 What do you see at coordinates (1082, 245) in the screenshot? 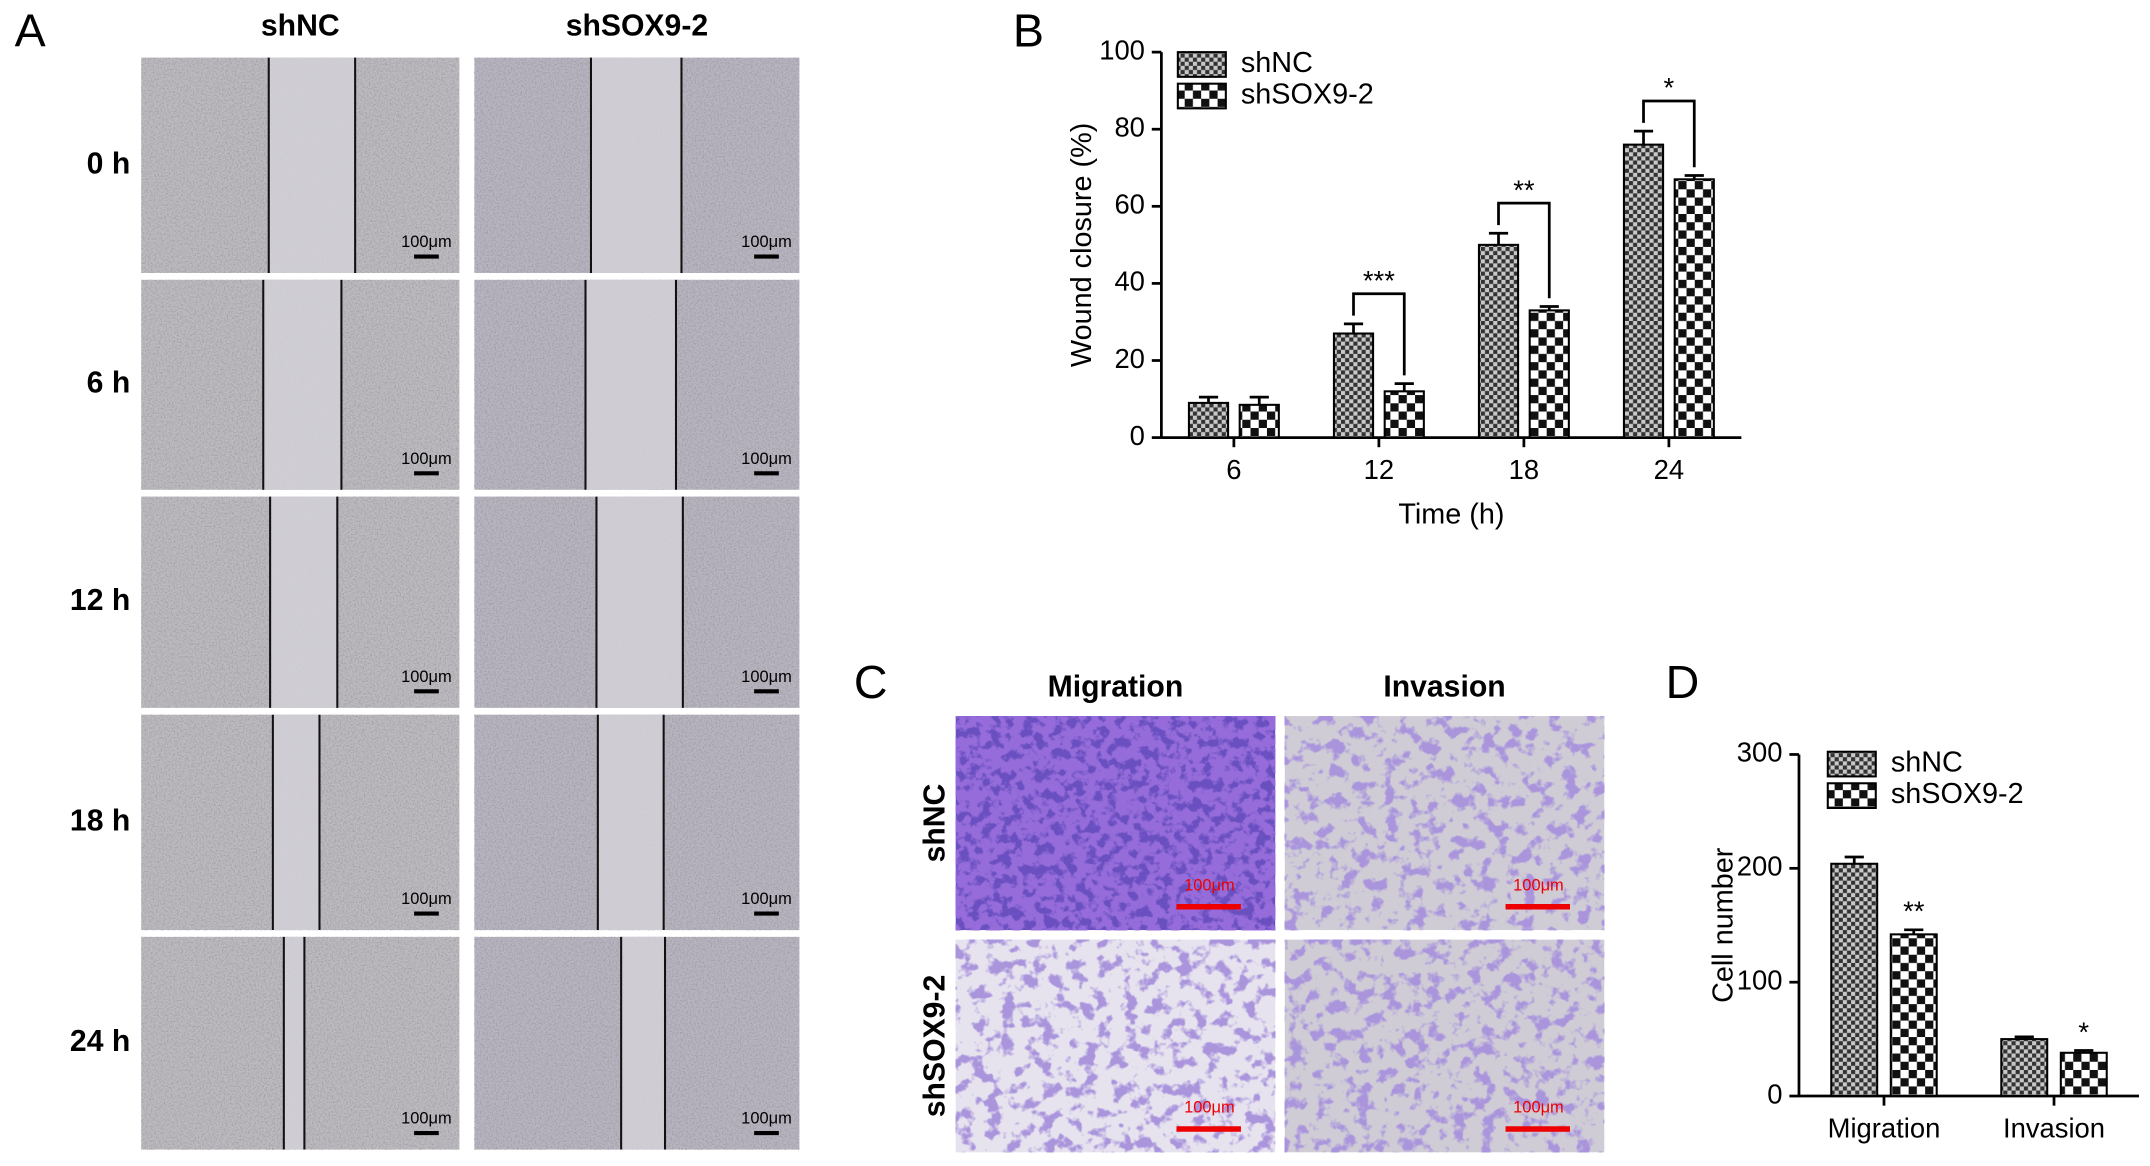
I see `y-axis-label: Wound closure (%)` at bounding box center [1082, 245].